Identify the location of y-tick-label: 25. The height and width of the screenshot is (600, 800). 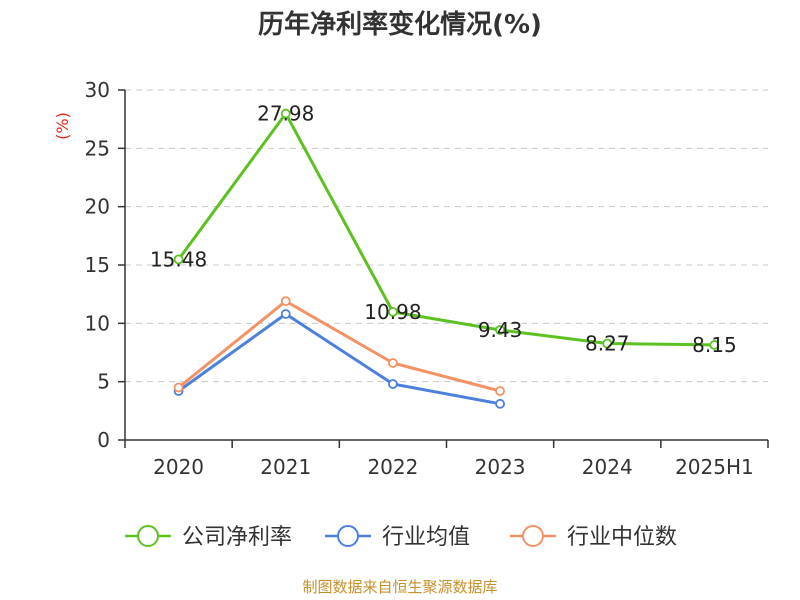
(97, 148).